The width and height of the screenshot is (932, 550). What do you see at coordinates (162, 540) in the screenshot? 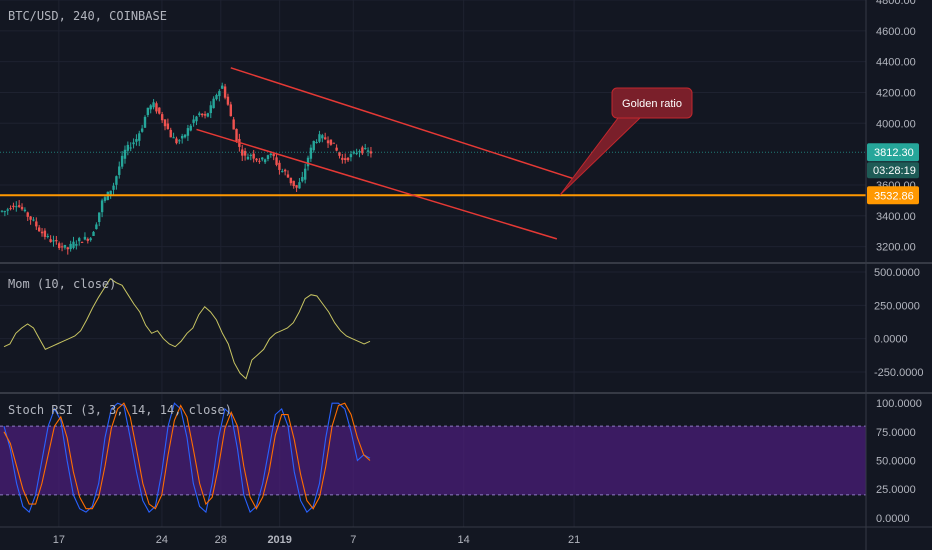
I see `time-tick-label: 24` at bounding box center [162, 540].